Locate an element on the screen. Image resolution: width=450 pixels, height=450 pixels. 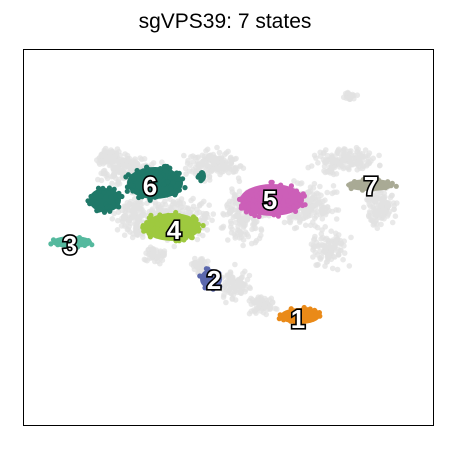
state-label-5: 5 is located at coordinates (270, 200).